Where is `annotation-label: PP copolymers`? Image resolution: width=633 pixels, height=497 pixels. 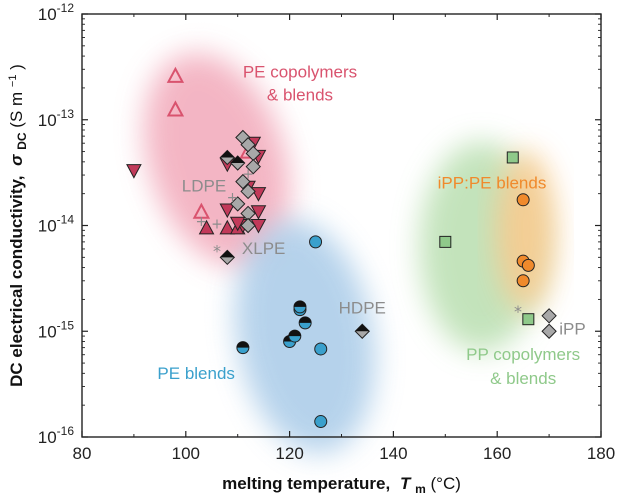
annotation-label: PP copolymers is located at coordinates (523, 354).